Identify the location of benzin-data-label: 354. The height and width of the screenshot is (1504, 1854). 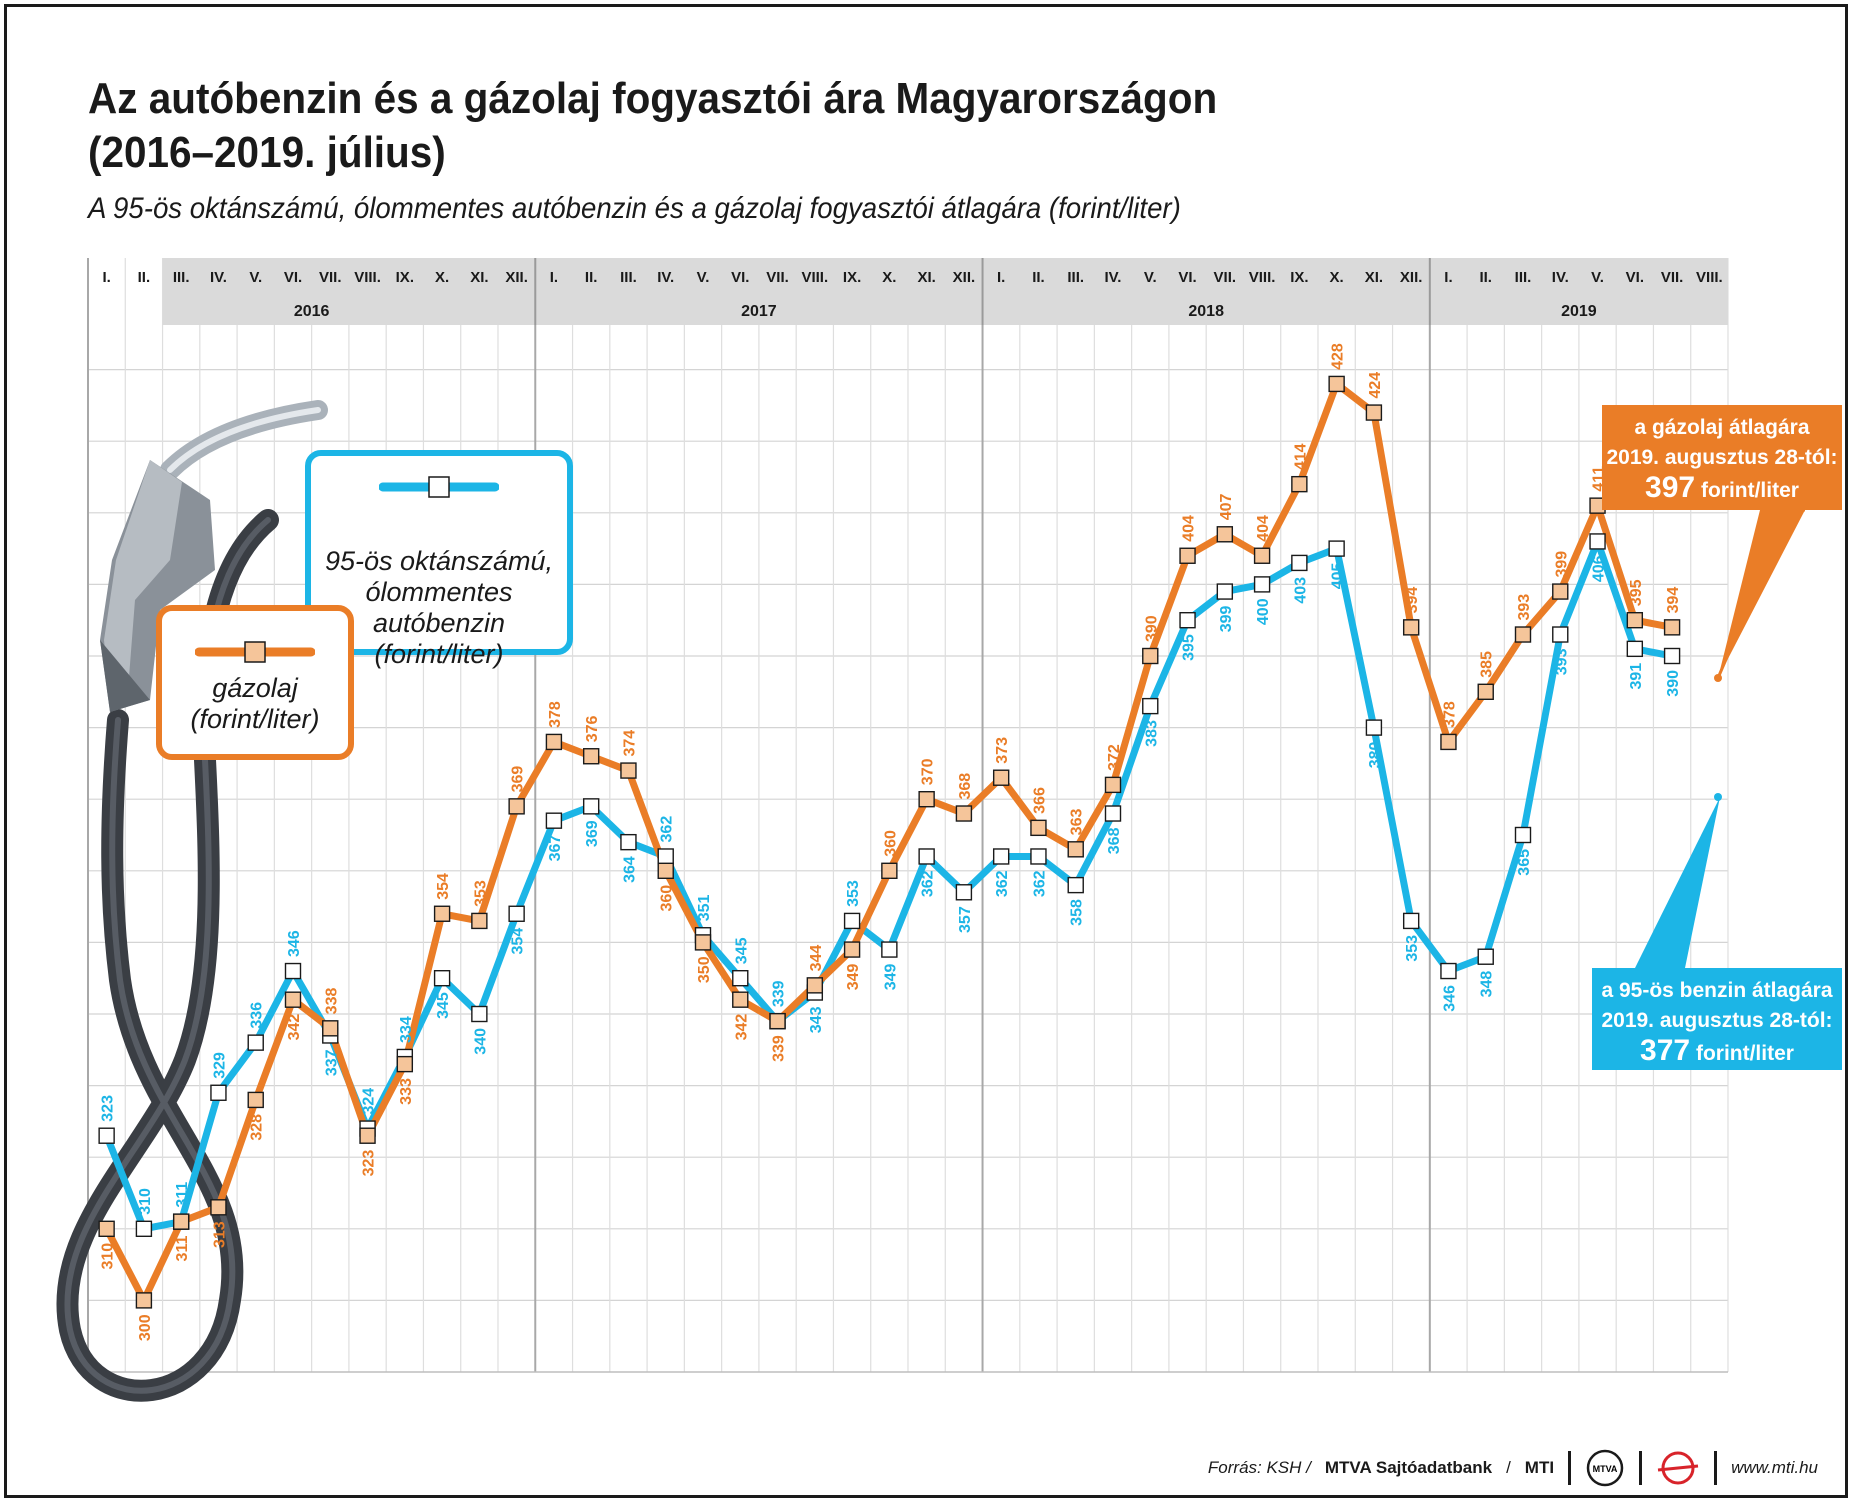
(518, 941).